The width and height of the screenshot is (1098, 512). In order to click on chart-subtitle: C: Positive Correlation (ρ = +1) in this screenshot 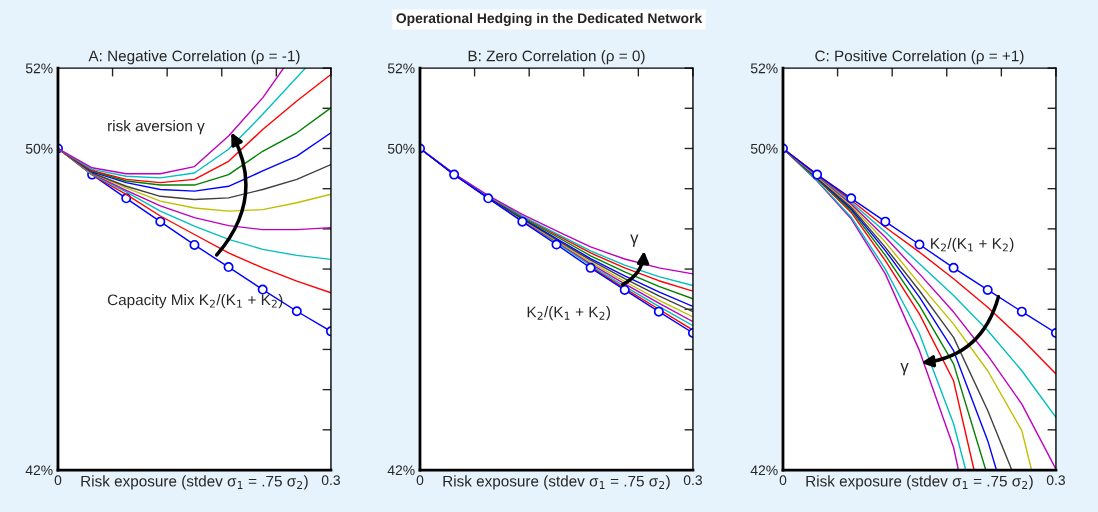, I will do `click(919, 57)`.